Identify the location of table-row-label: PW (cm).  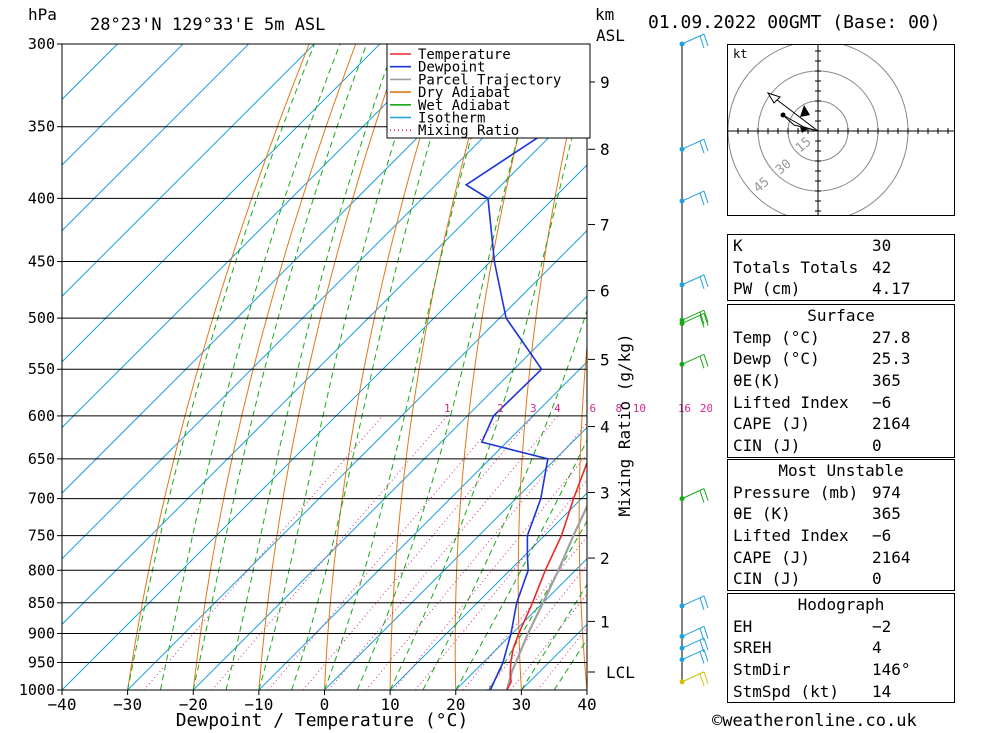
(767, 289).